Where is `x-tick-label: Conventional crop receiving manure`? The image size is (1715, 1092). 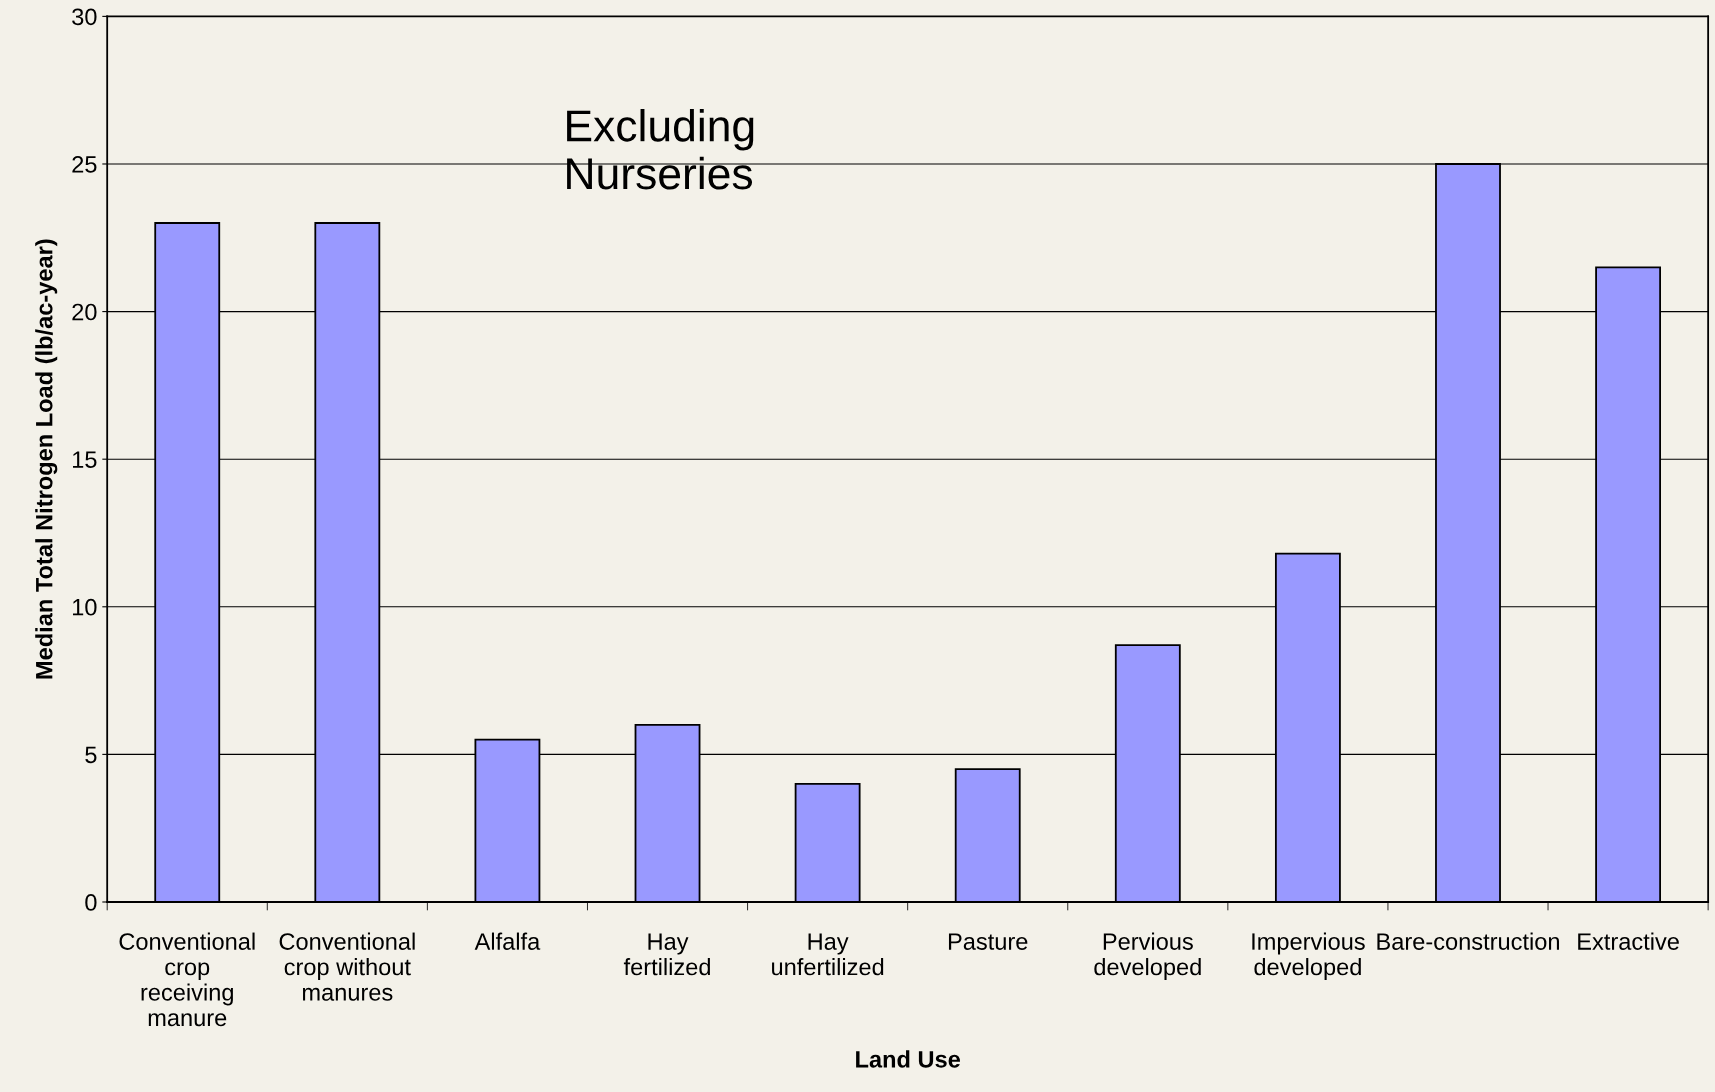
x-tick-label: Conventional crop receiving manure is located at coordinates (187, 979).